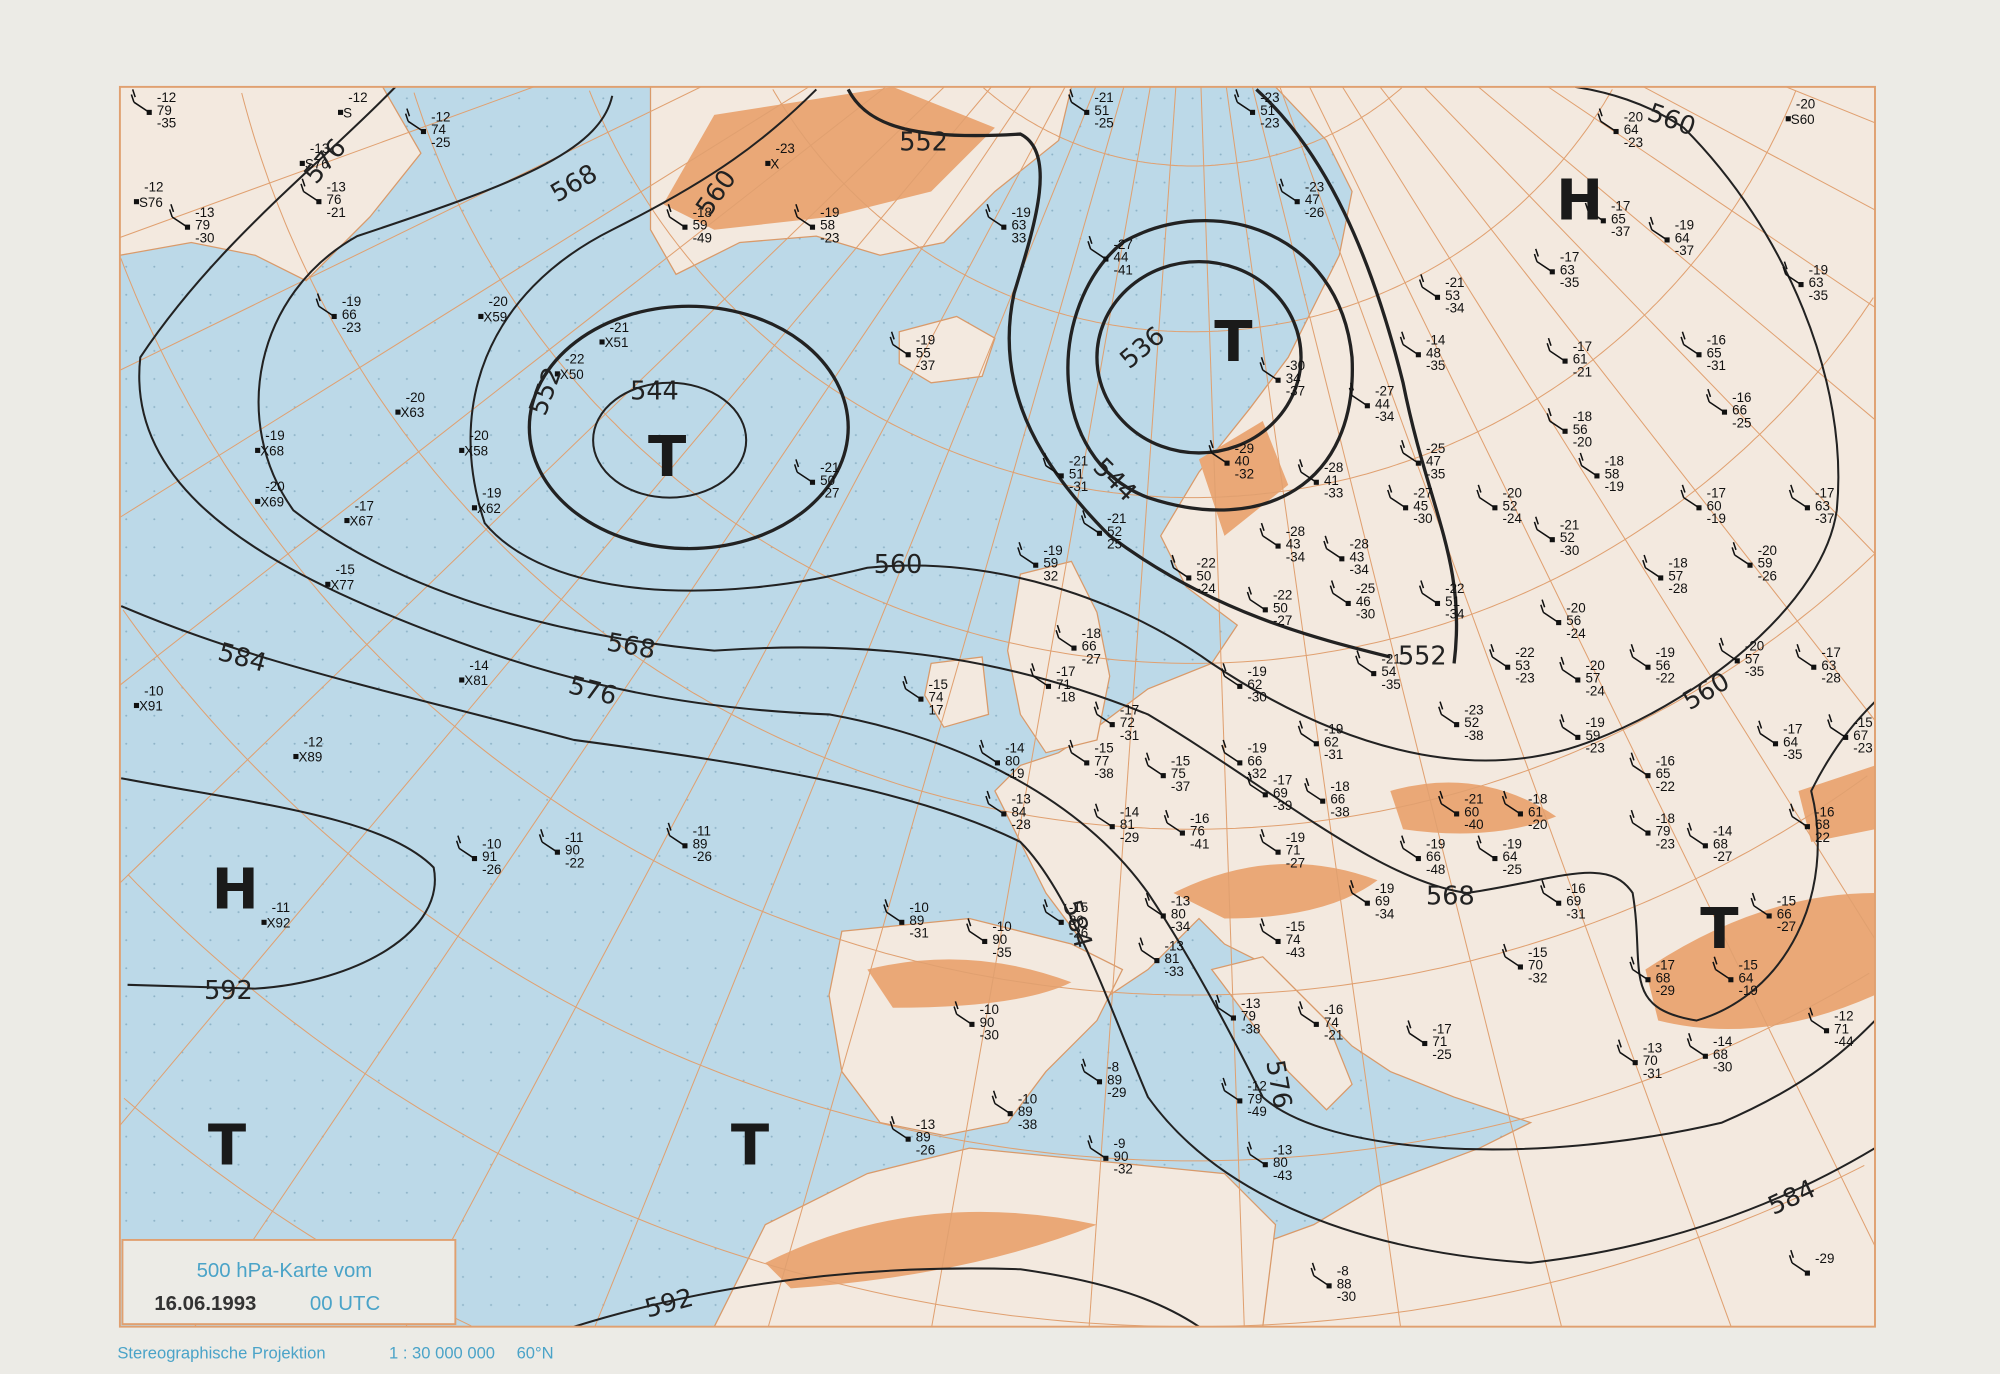 This screenshot has height=1374, width=2000. Describe the element at coordinates (1818, 295) in the screenshot. I see `station-dewpoint: -35` at that location.